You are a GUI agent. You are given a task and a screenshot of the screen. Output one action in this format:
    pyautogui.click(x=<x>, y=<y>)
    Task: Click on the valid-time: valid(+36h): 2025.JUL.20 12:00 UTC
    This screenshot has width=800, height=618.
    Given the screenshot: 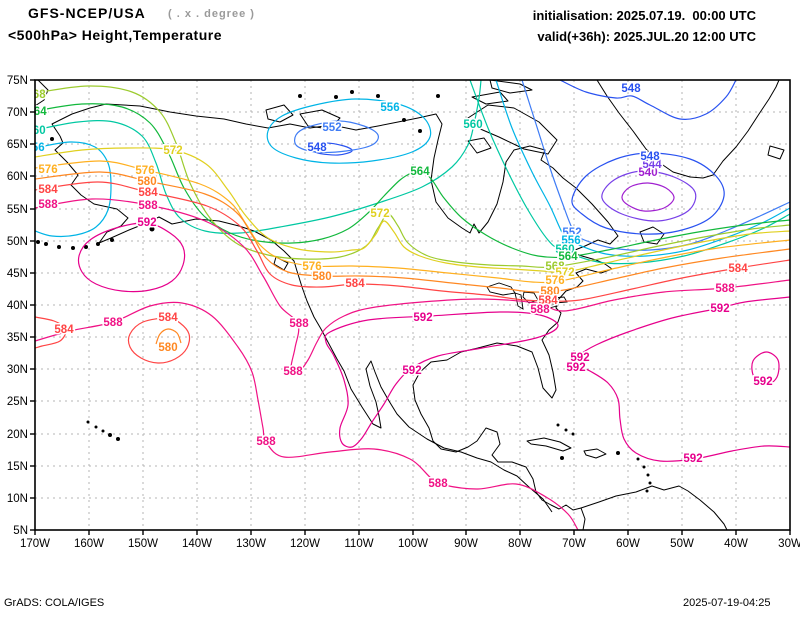 What is the action you would take?
    pyautogui.click(x=646, y=36)
    